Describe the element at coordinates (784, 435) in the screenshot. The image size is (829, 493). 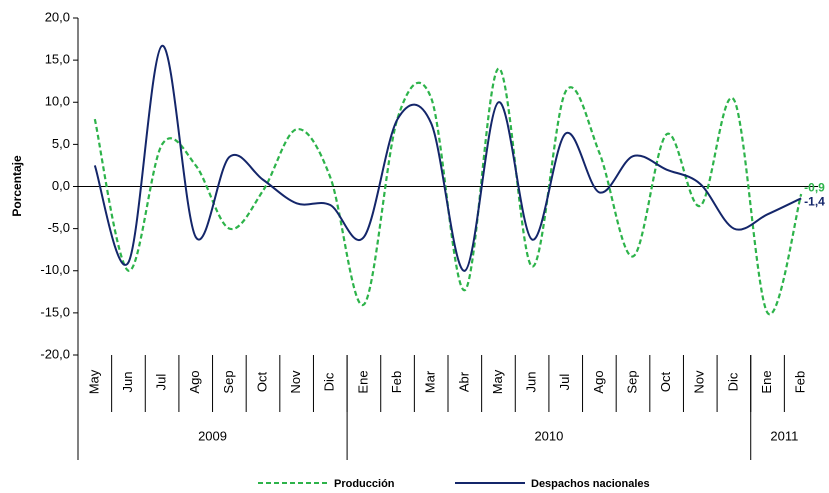
I see `year-label: 2011` at that location.